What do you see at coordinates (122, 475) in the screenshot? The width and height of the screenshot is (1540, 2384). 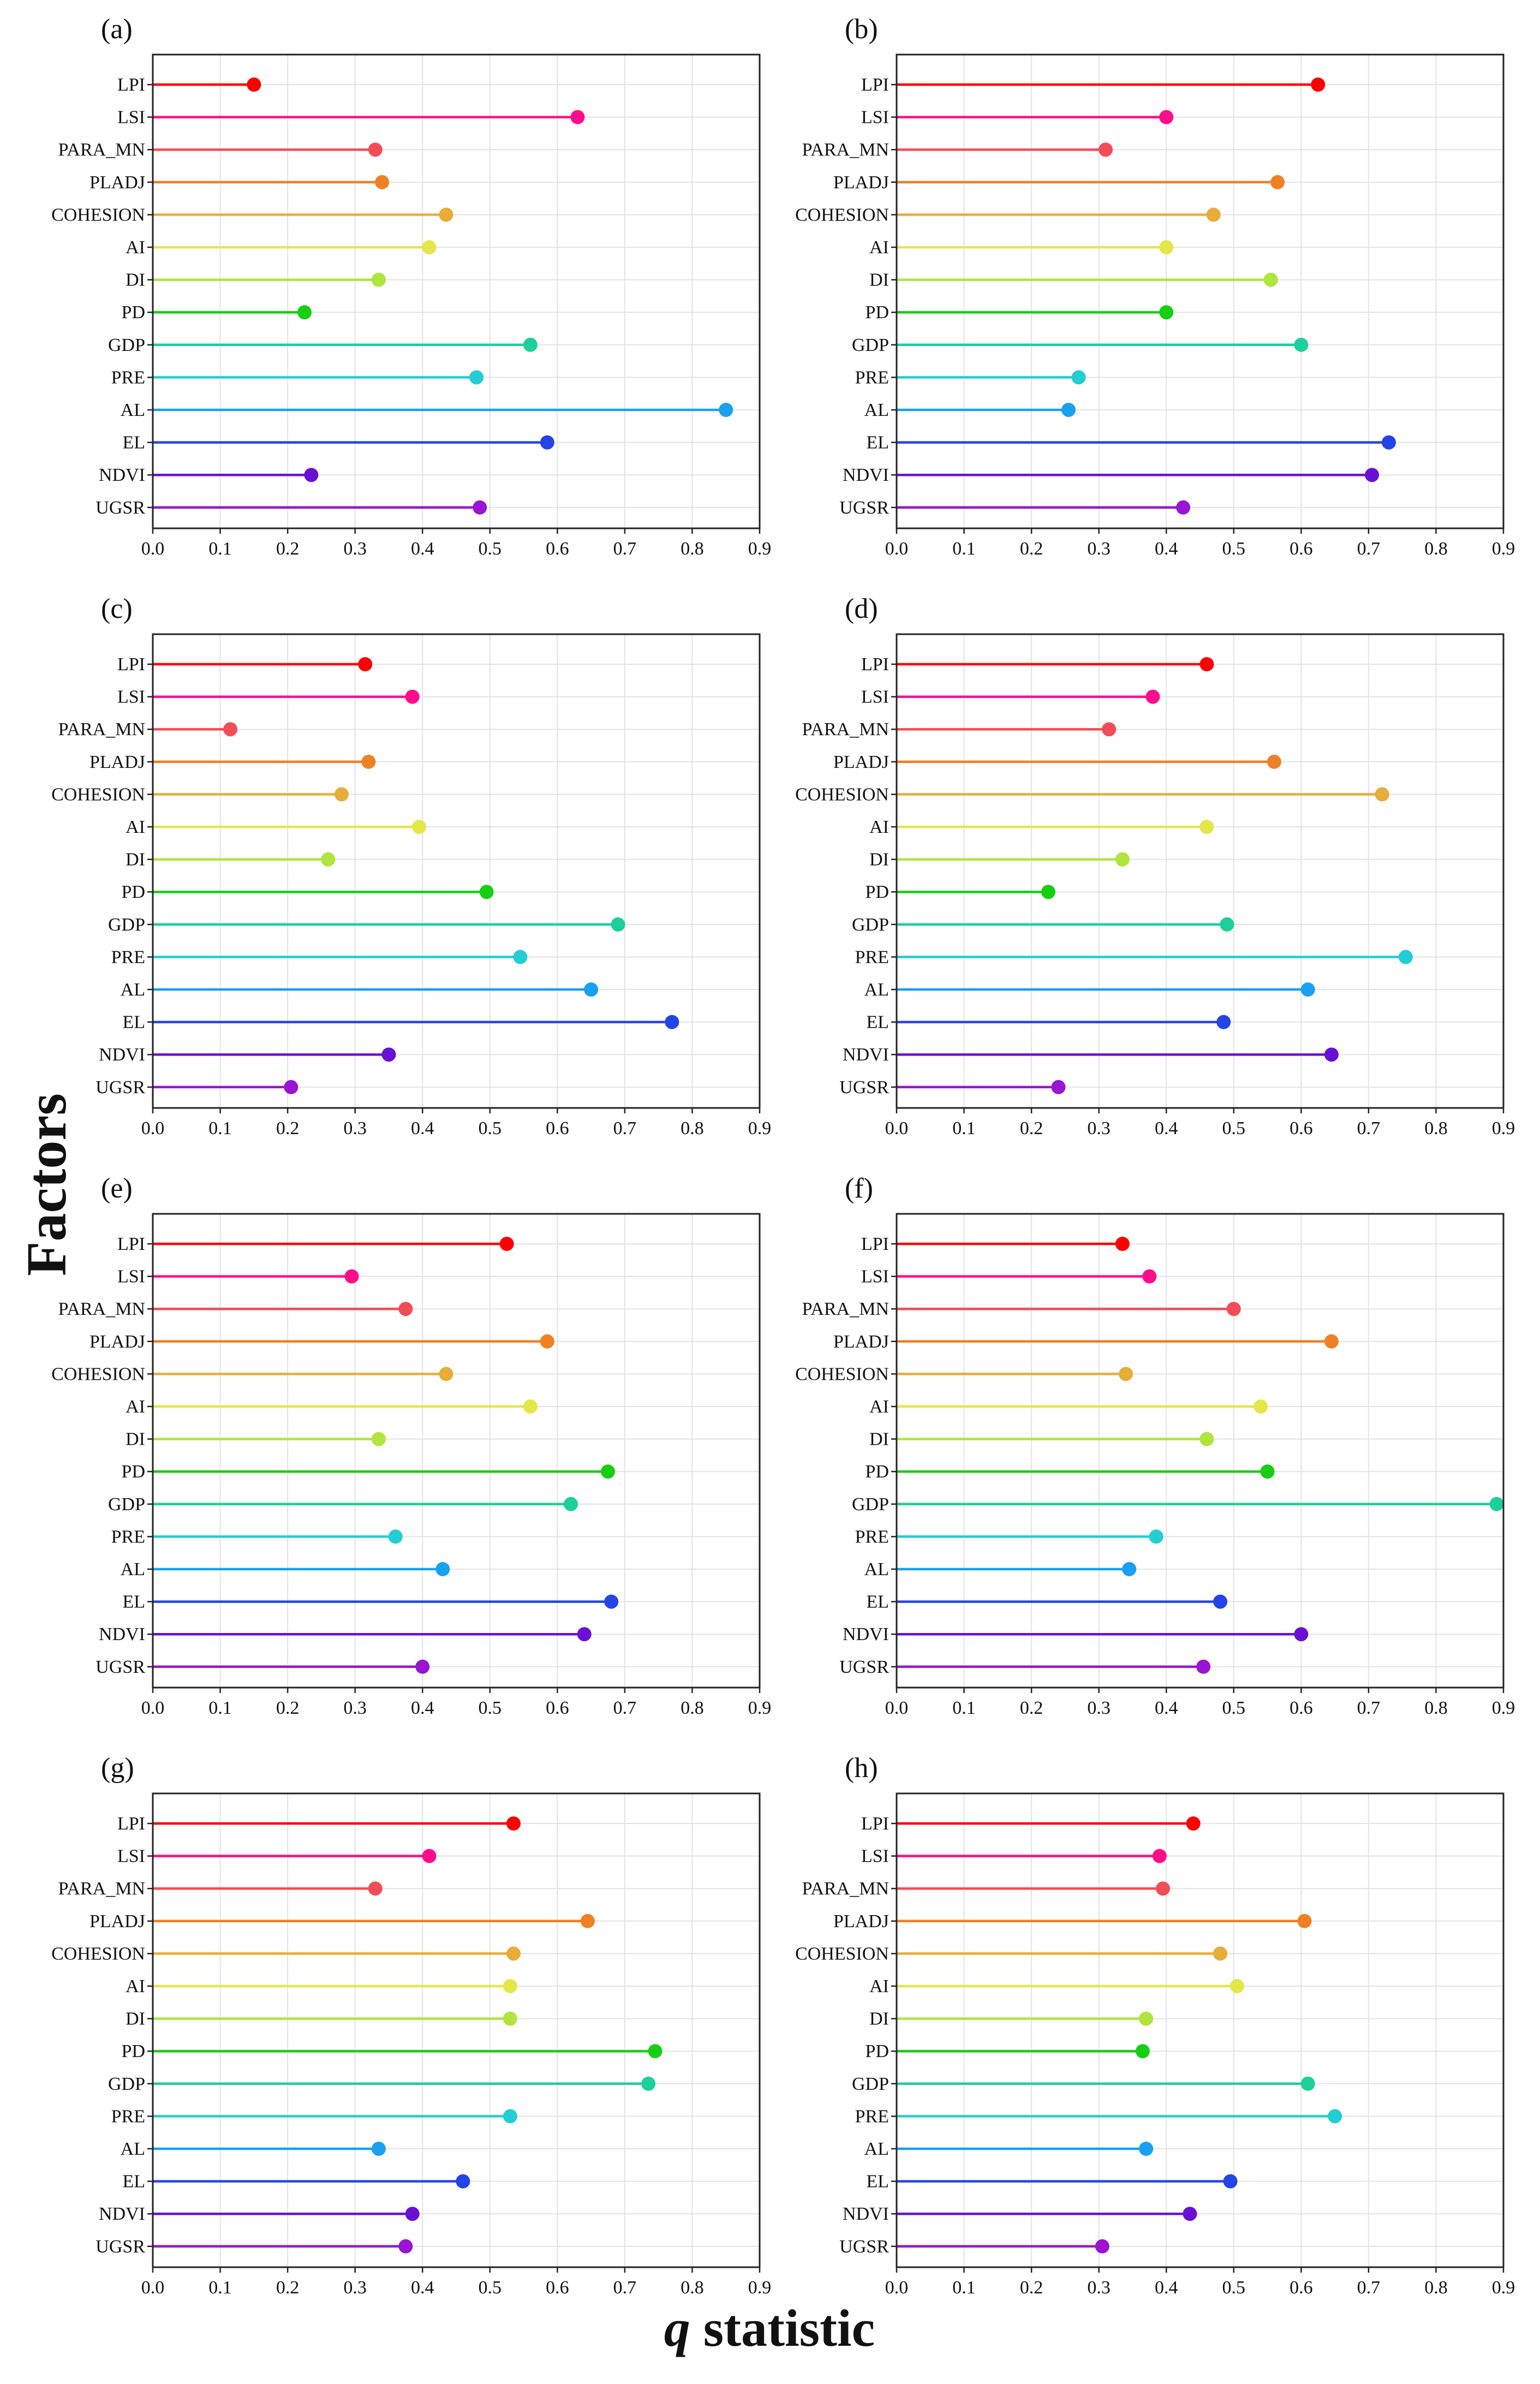 I see `y-tick-label: NDVI` at bounding box center [122, 475].